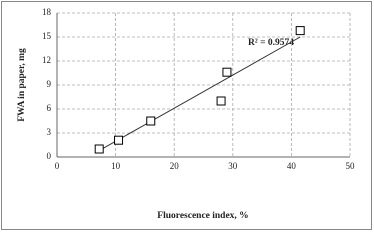  What do you see at coordinates (202, 216) in the screenshot?
I see `x-axis-label: Fluorescence index, %` at bounding box center [202, 216].